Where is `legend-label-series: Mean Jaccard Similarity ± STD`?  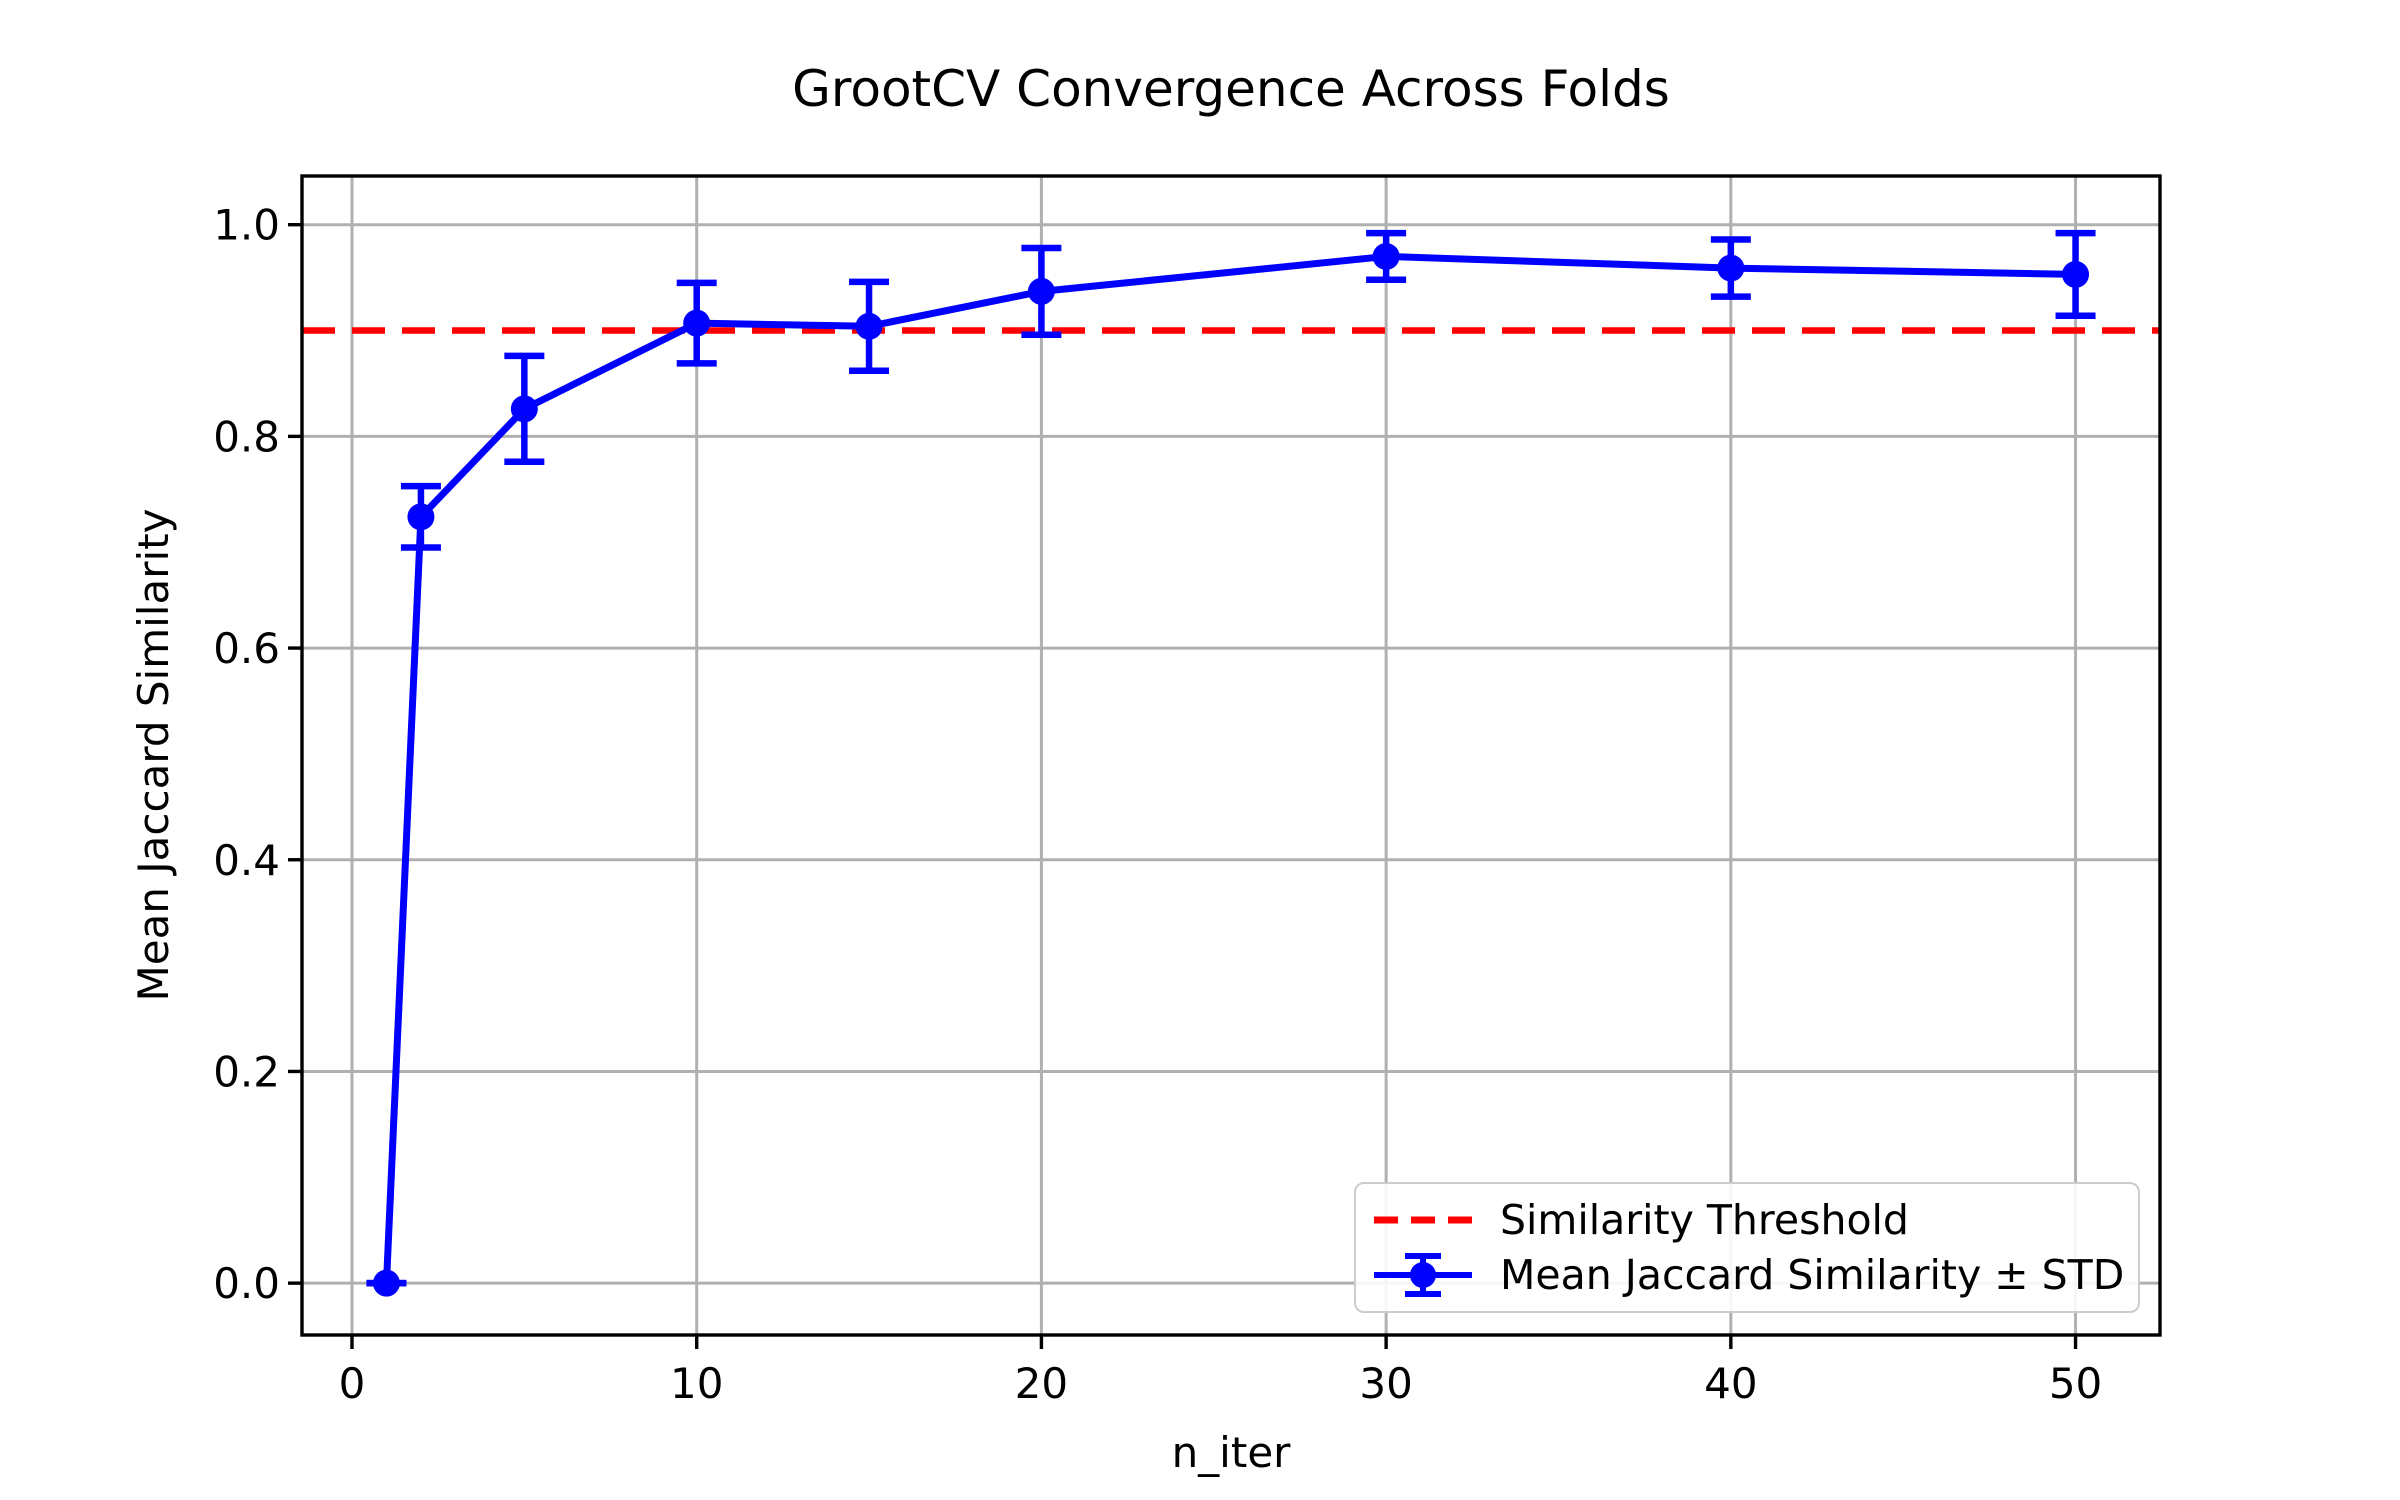 legend-label-series: Mean Jaccard Similarity ± STD is located at coordinates (1812, 1275).